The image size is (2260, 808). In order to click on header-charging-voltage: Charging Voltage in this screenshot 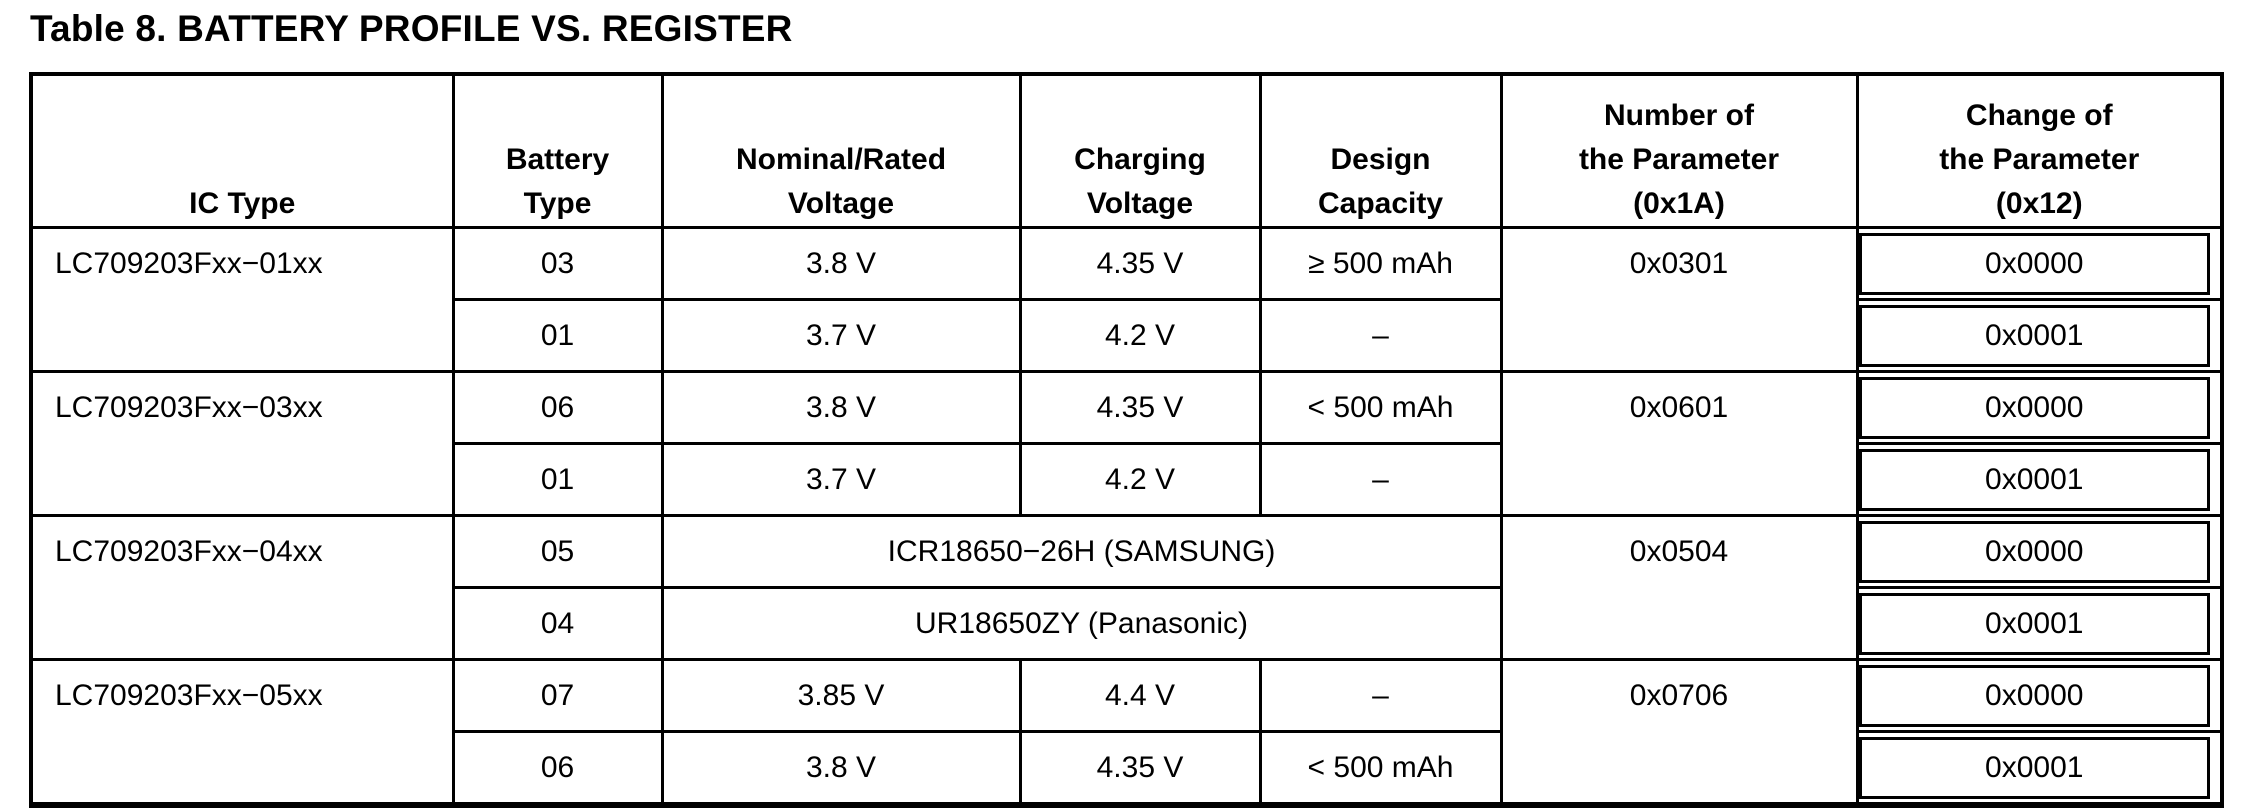, I will do `click(1140, 150)`.